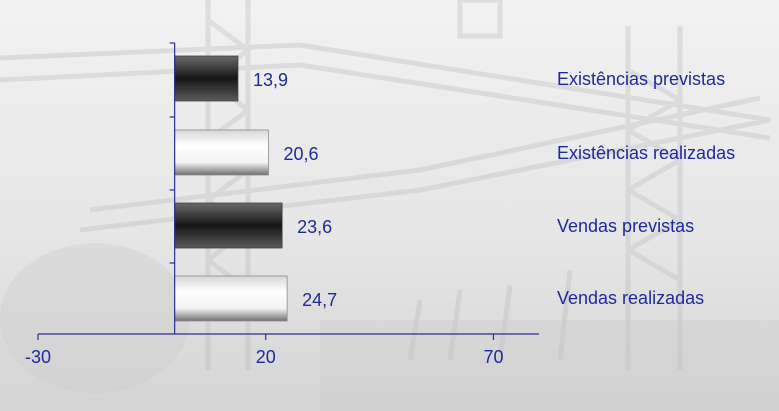 This screenshot has width=779, height=411. What do you see at coordinates (630, 298) in the screenshot?
I see `category-label-4: Vendas realizadas` at bounding box center [630, 298].